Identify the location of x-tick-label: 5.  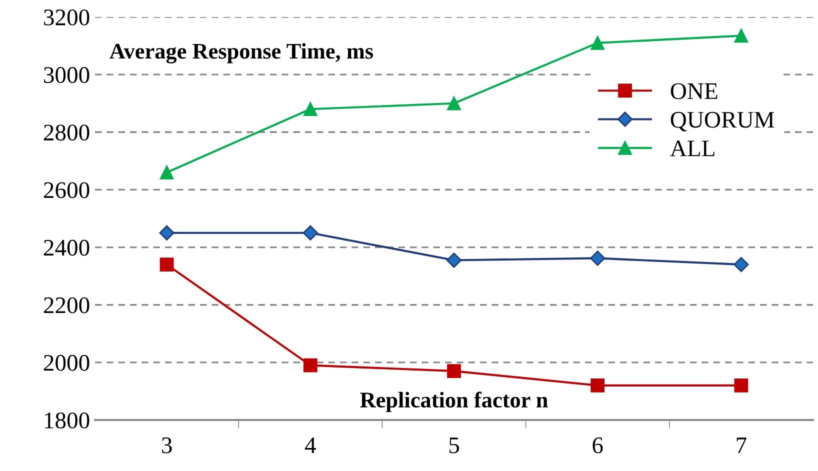
(454, 446).